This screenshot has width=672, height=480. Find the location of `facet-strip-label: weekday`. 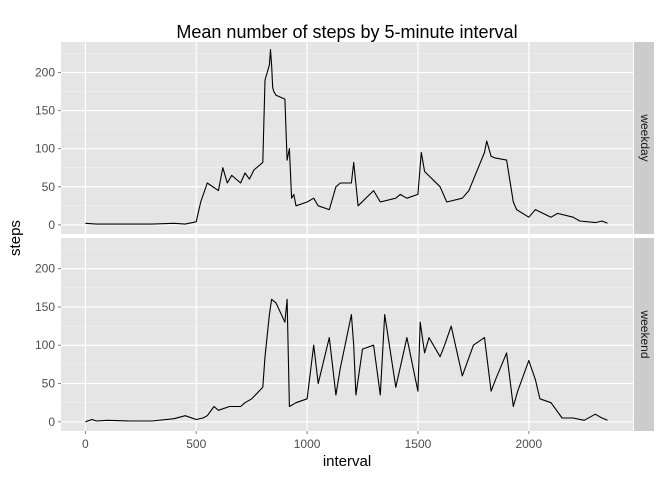

facet-strip-label: weekday is located at coordinates (645, 137).